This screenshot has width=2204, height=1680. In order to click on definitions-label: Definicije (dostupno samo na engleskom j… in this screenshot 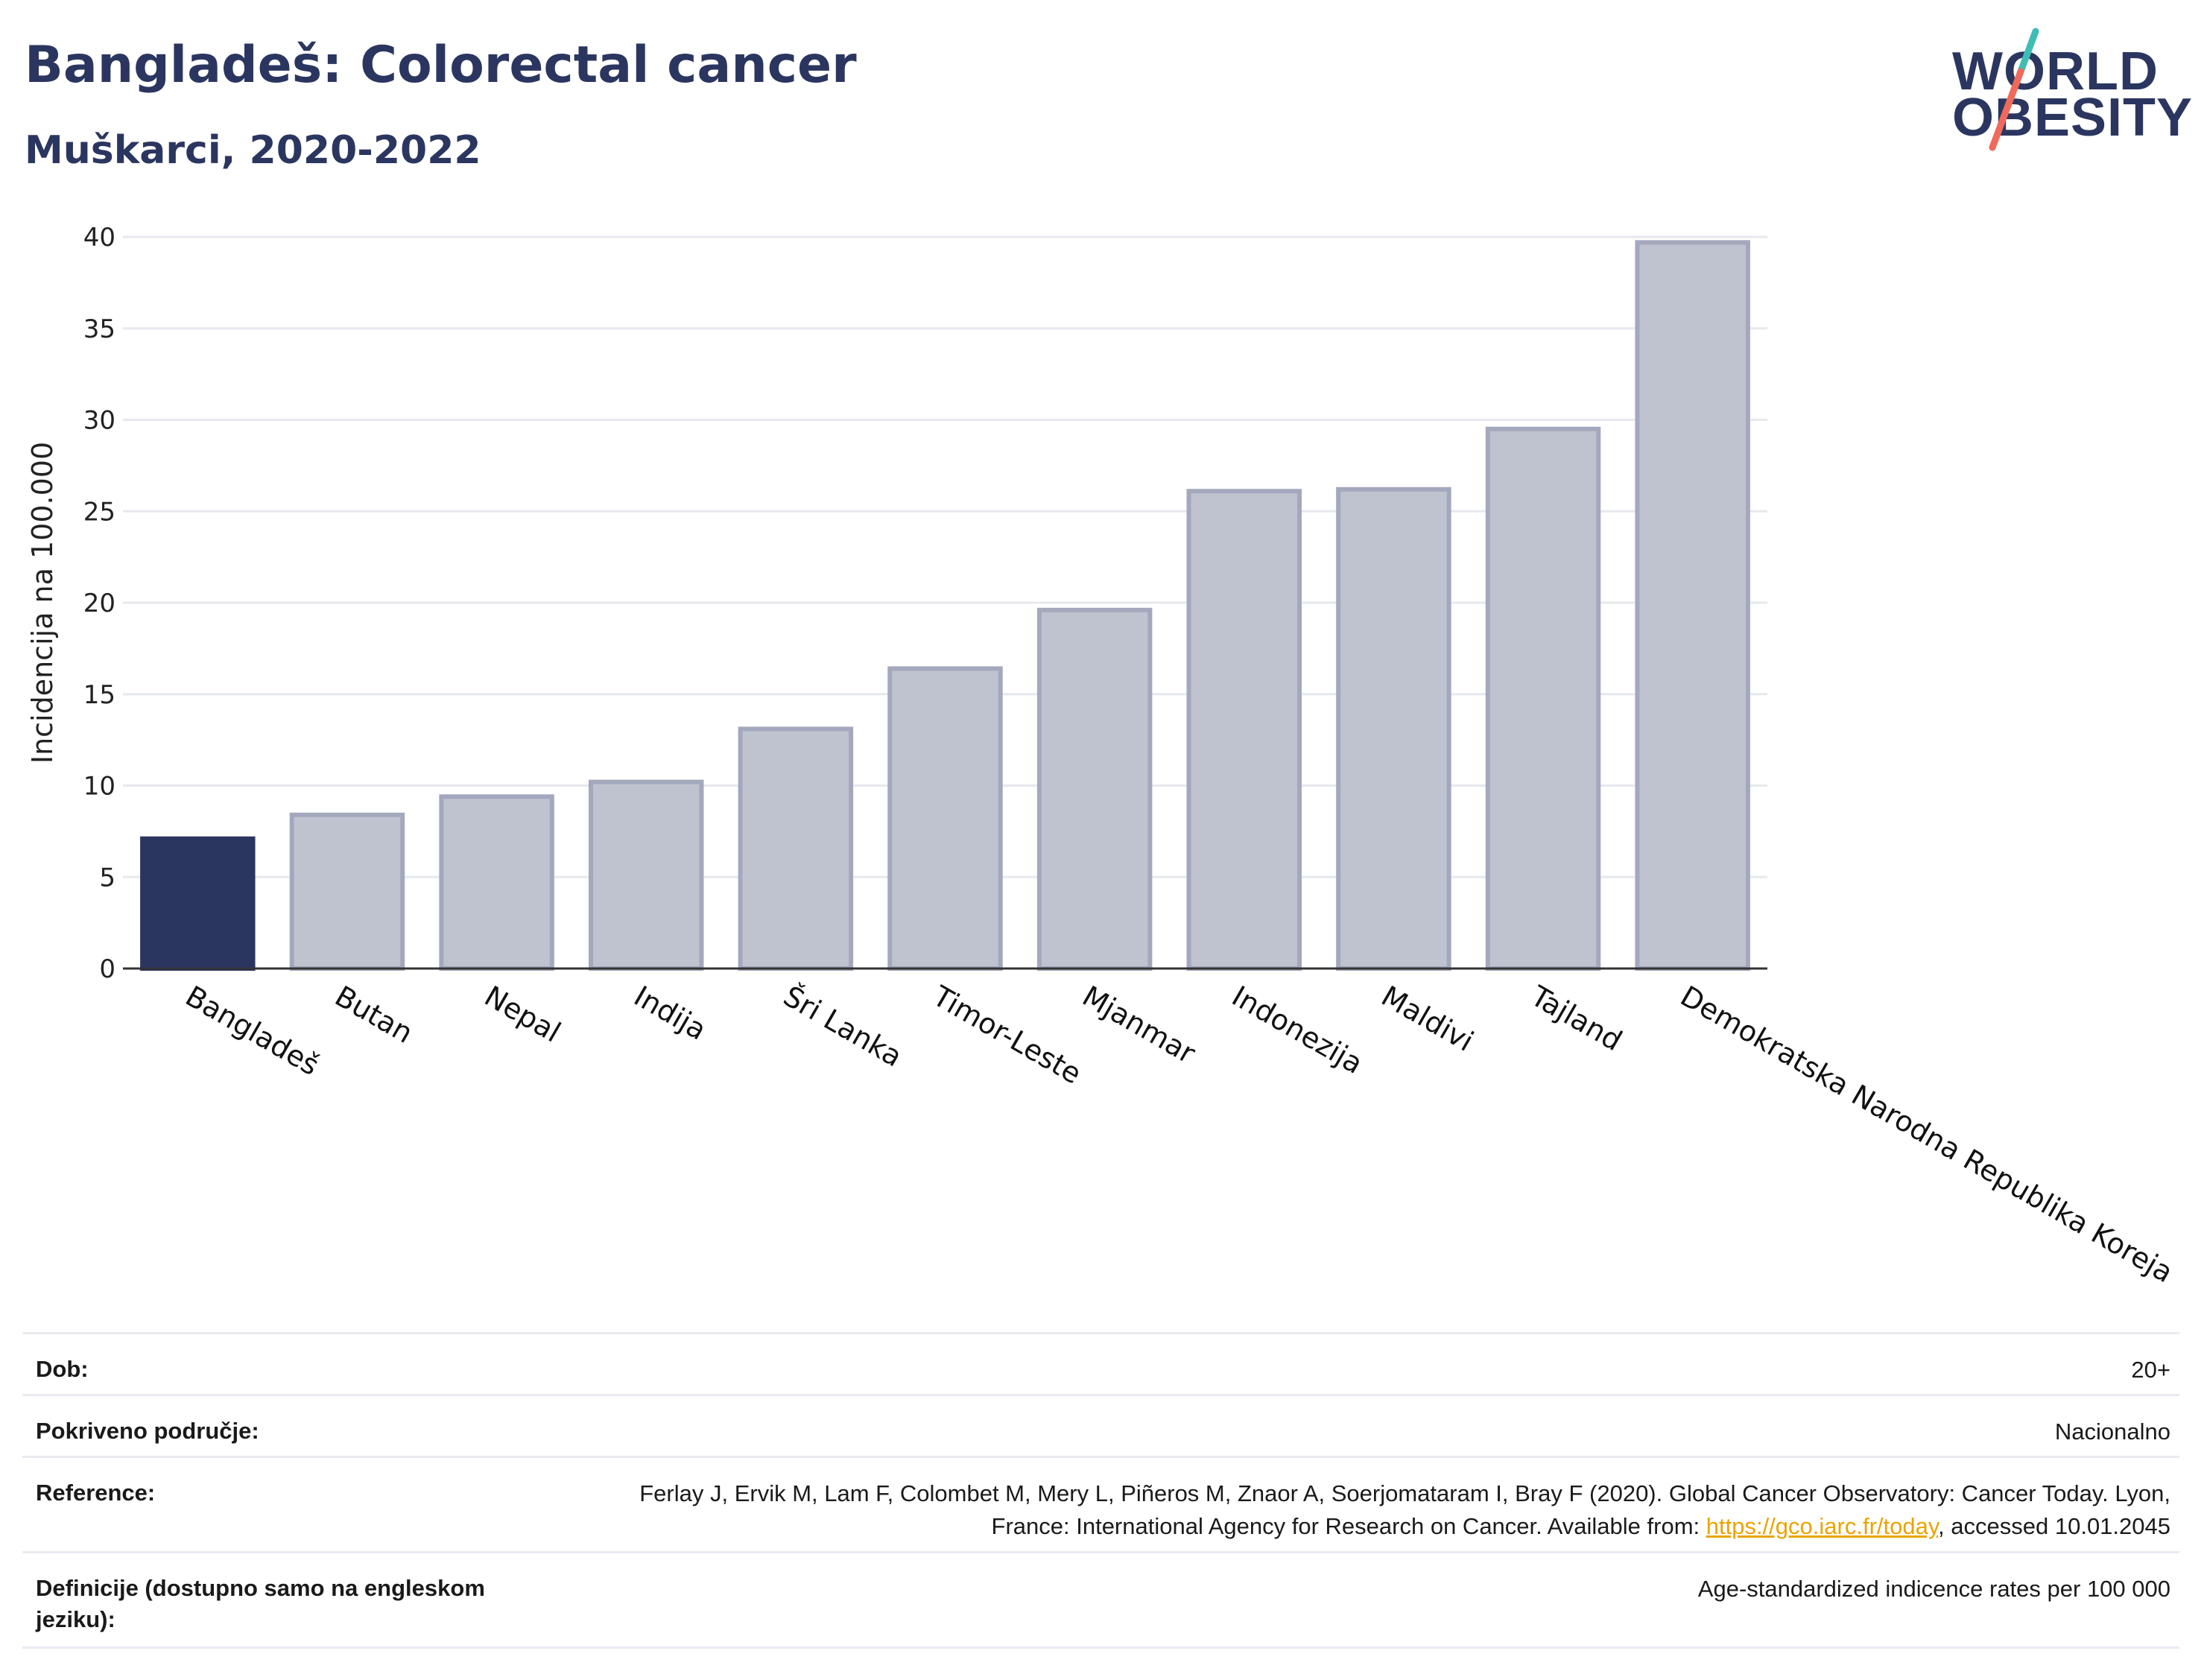, I will do `click(260, 1603)`.